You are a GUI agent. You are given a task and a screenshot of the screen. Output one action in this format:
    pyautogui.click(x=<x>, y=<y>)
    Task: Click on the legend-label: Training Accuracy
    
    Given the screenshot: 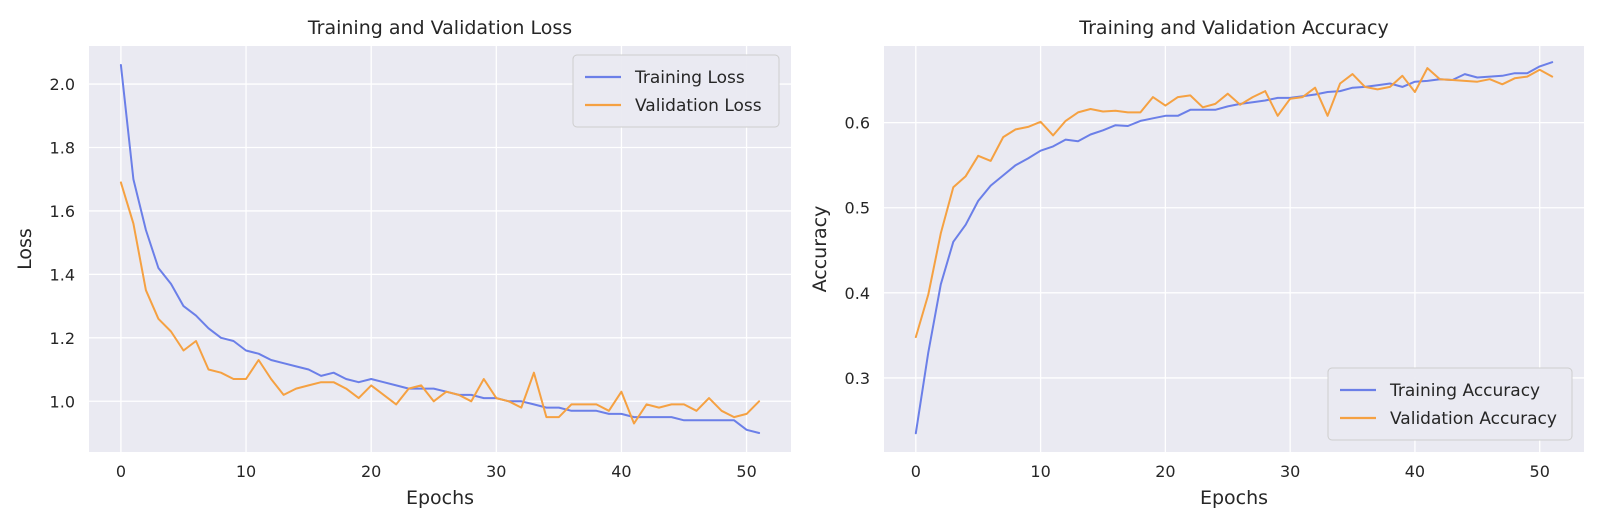 What is the action you would take?
    pyautogui.click(x=1464, y=391)
    